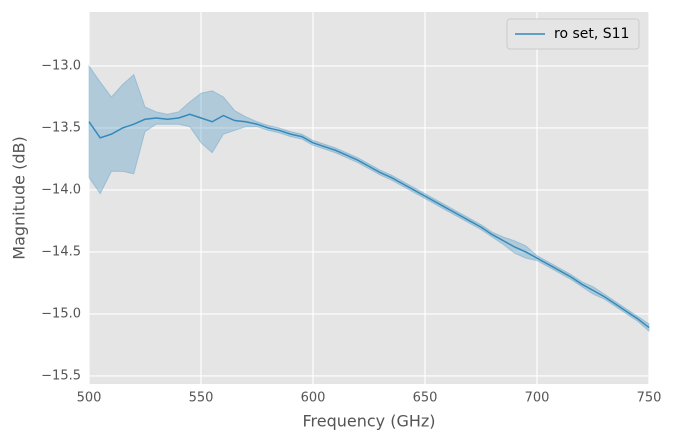  I want to click on y-tick-label: −15.5, so click(61, 375).